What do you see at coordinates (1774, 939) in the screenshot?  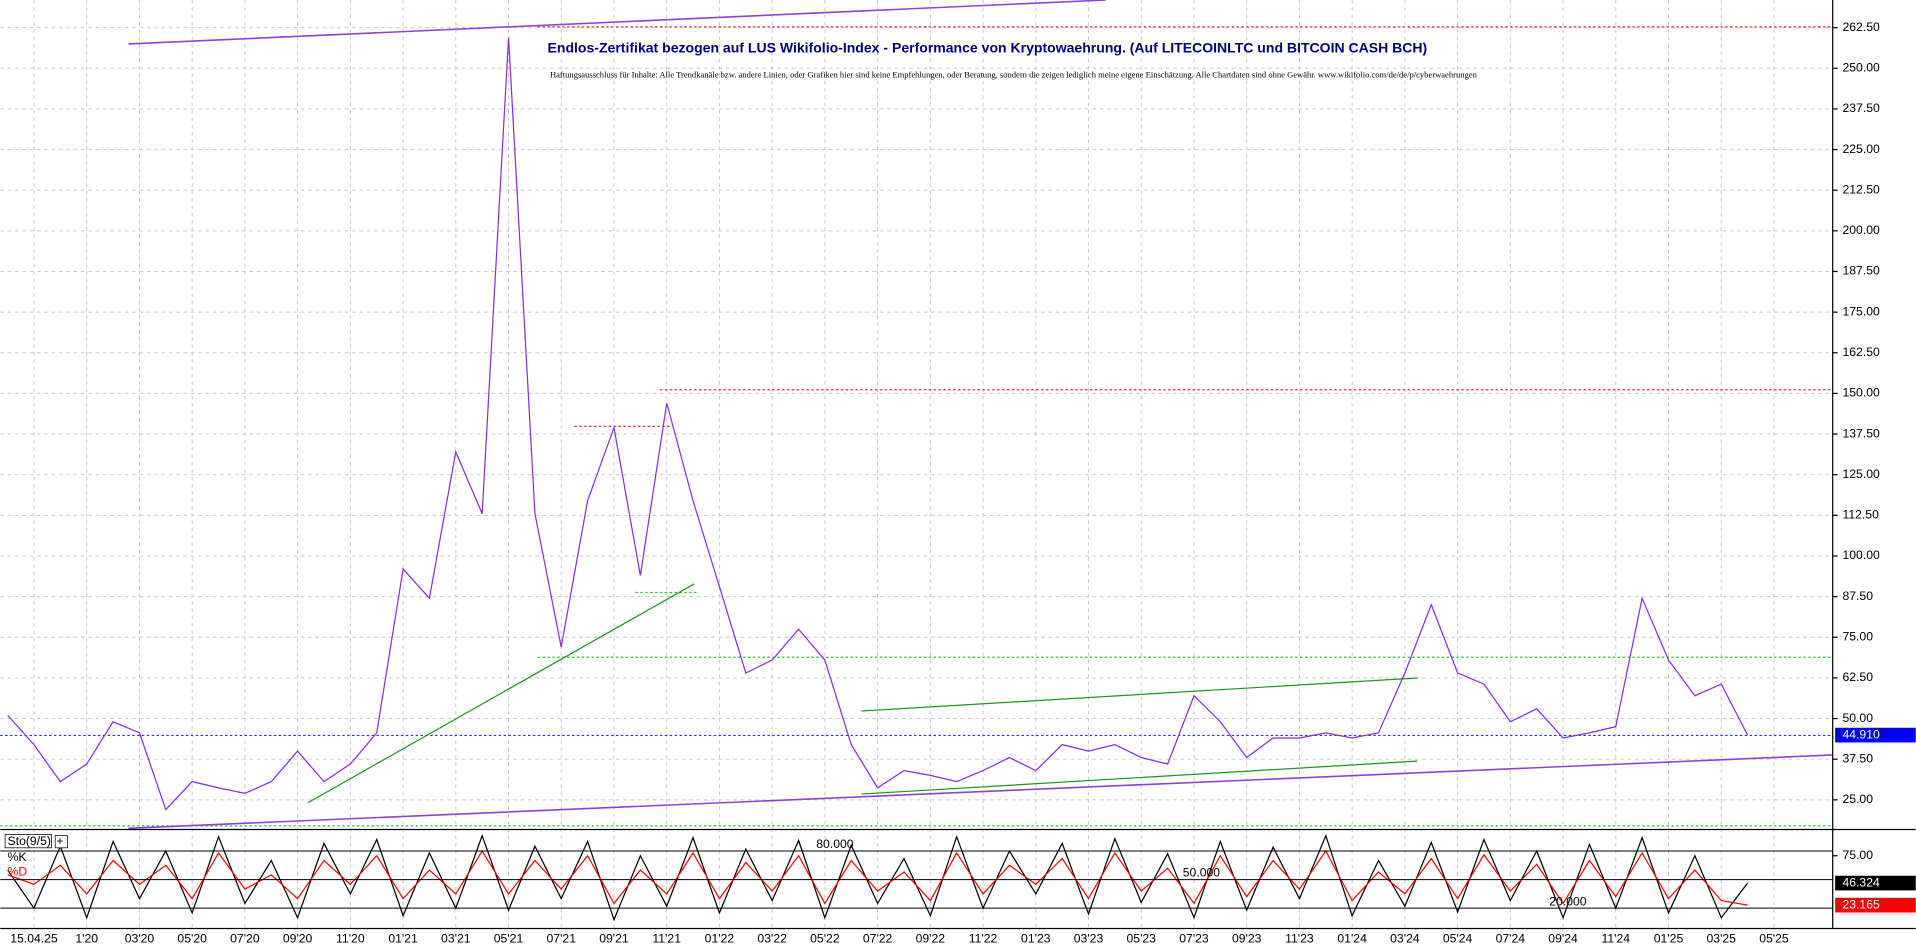 I see `x-tick-label: 05'25` at bounding box center [1774, 939].